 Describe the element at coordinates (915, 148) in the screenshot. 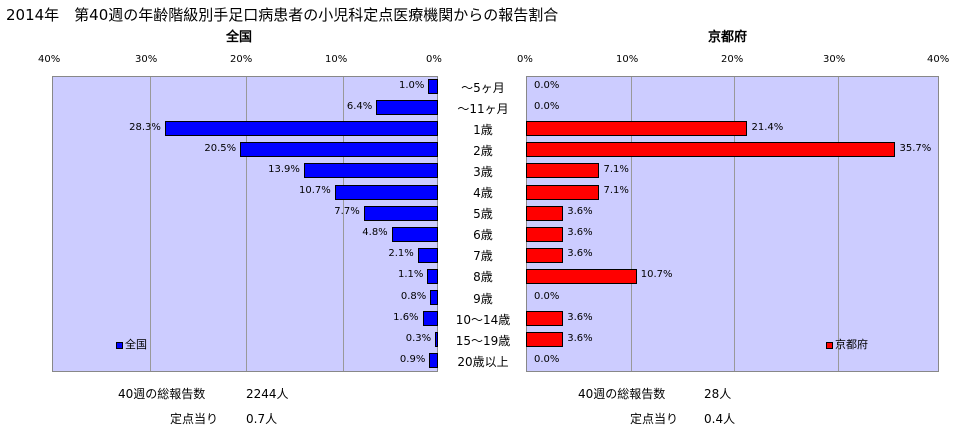

I see `kyoto-data-label: 35.7%` at that location.